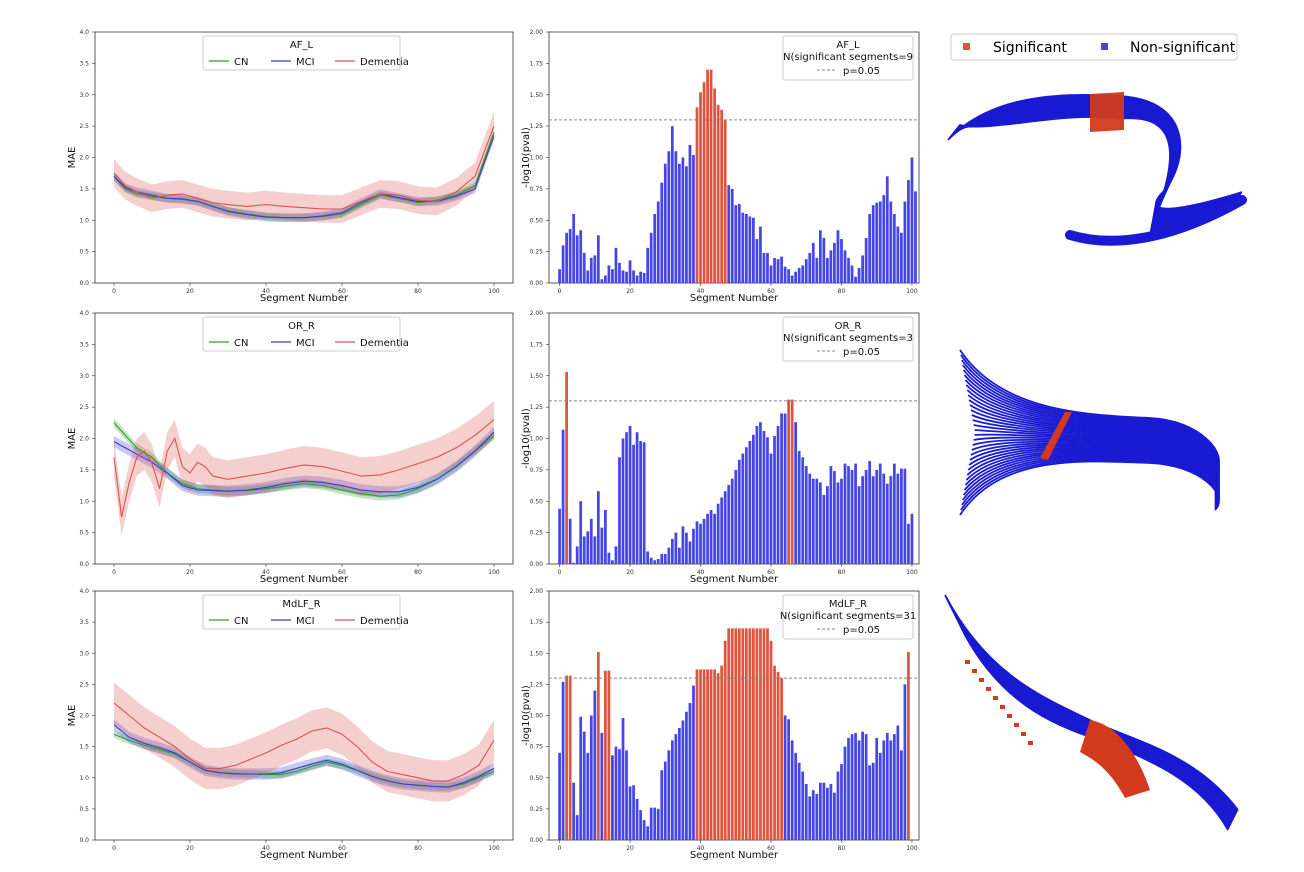  Describe the element at coordinates (701, 291) in the screenshot. I see `x-tick-label: 40` at that location.